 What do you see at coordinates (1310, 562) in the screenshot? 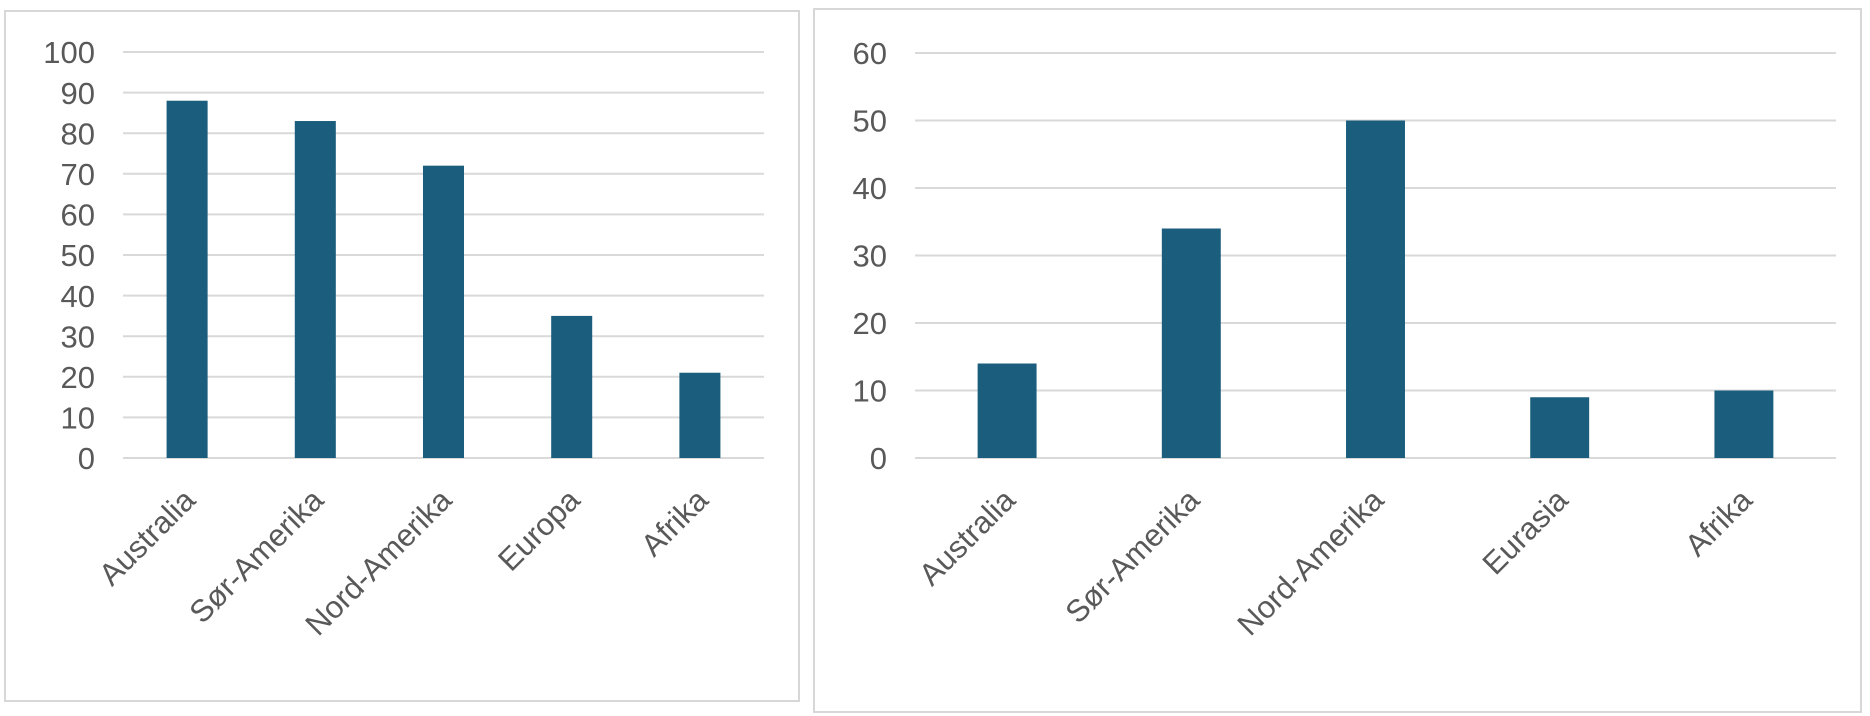
I see `category-label: Nord-Amerika` at bounding box center [1310, 562].